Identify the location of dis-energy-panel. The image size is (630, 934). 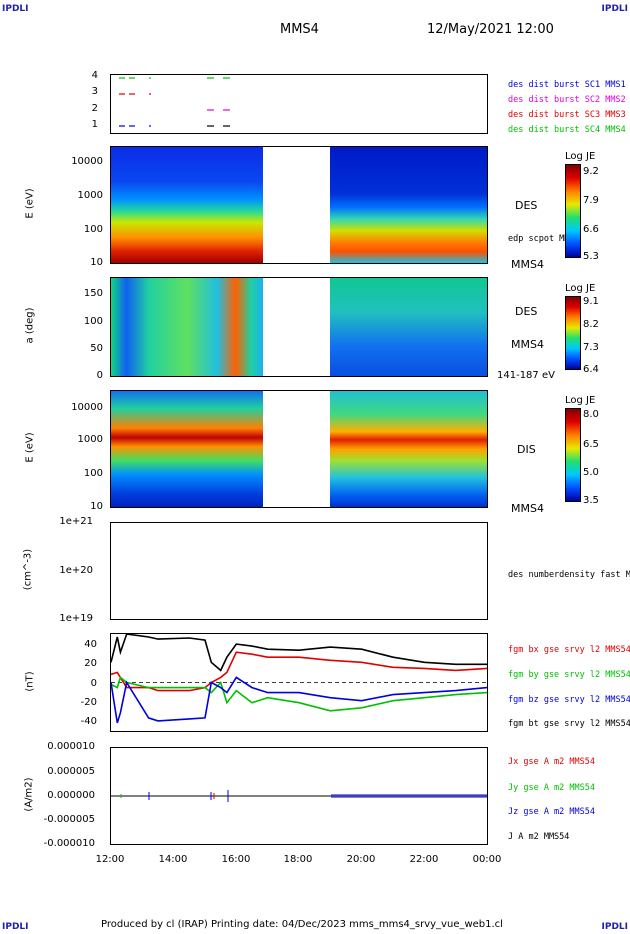
(299, 449).